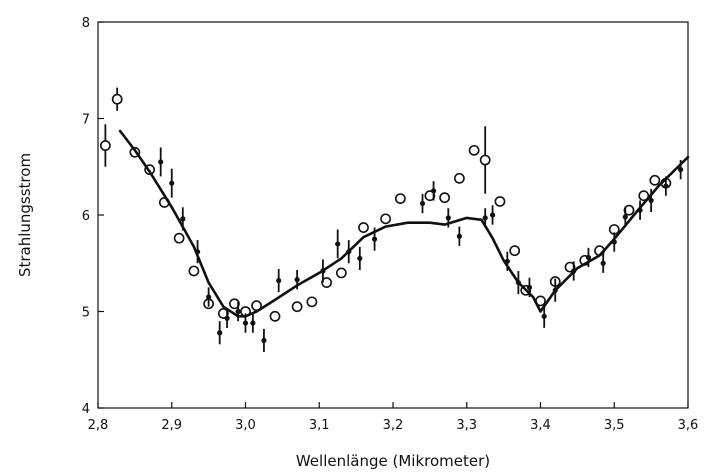  Describe the element at coordinates (171, 425) in the screenshot. I see `x-tick-label: 2,9` at that location.